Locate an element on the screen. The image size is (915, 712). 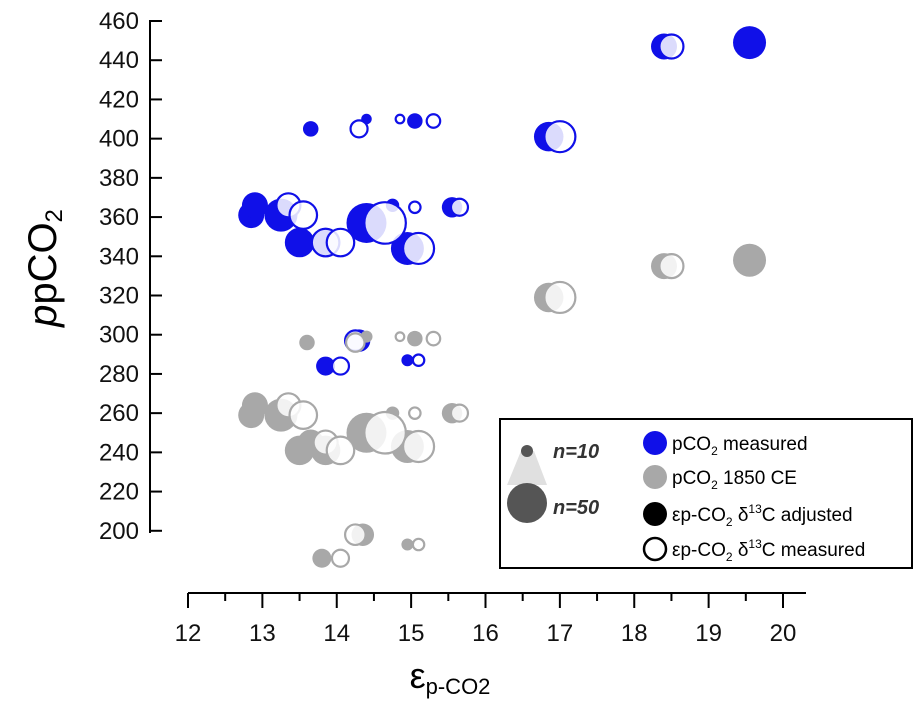
legend-label-1850ce: pCO2 1850 CE is located at coordinates (734, 480).